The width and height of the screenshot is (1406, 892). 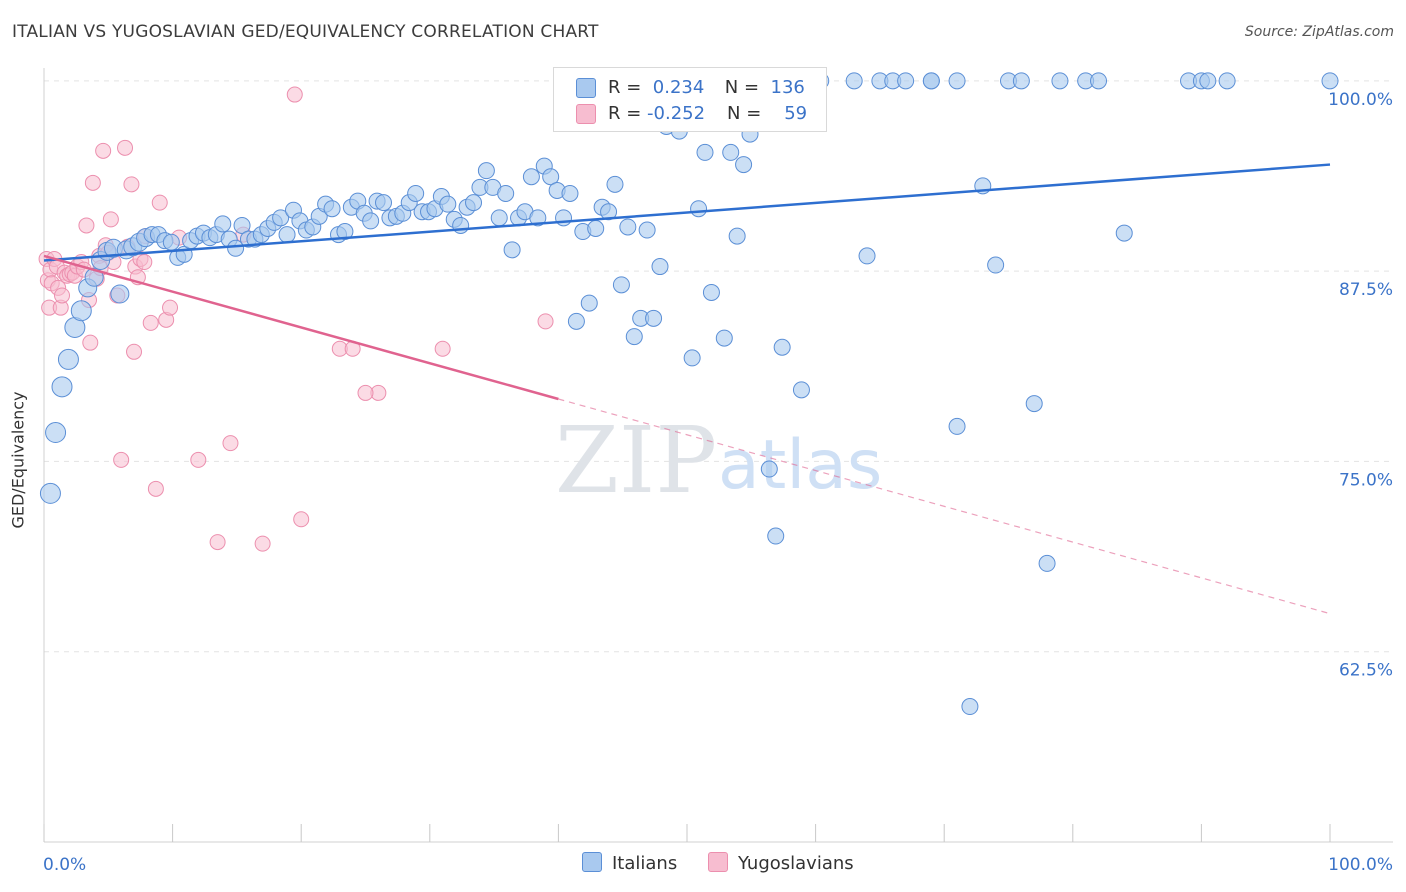 What do you see at coordinates (718, 862) in the screenshot?
I see `bottom-yugoslavians-swatch` at bounding box center [718, 862].